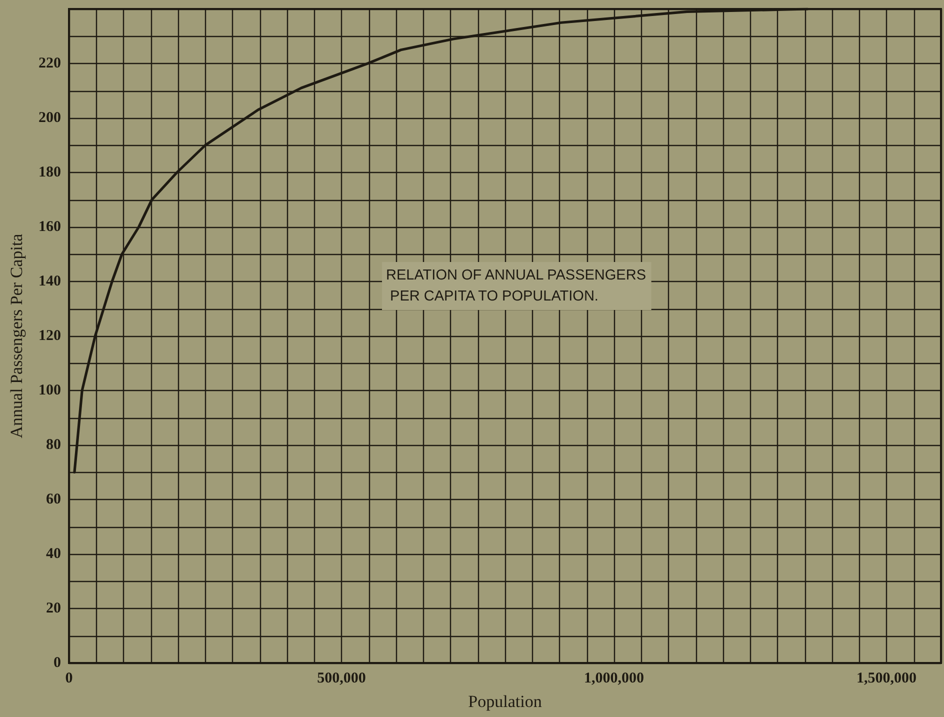 Image resolution: width=944 pixels, height=717 pixels. What do you see at coordinates (69, 678) in the screenshot?
I see `x-tick-label: 0` at bounding box center [69, 678].